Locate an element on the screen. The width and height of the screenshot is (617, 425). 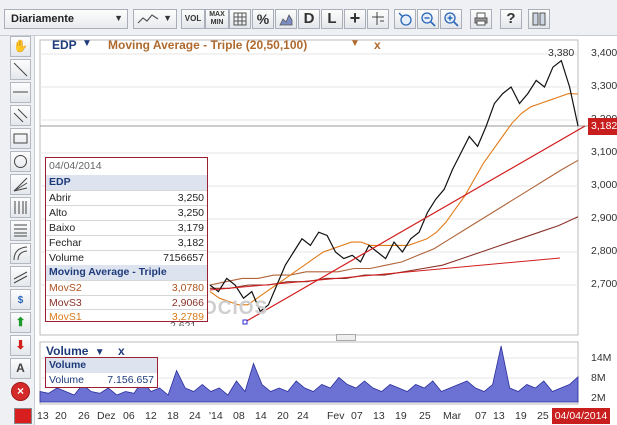
log-d-button: D is located at coordinates (309, 19).